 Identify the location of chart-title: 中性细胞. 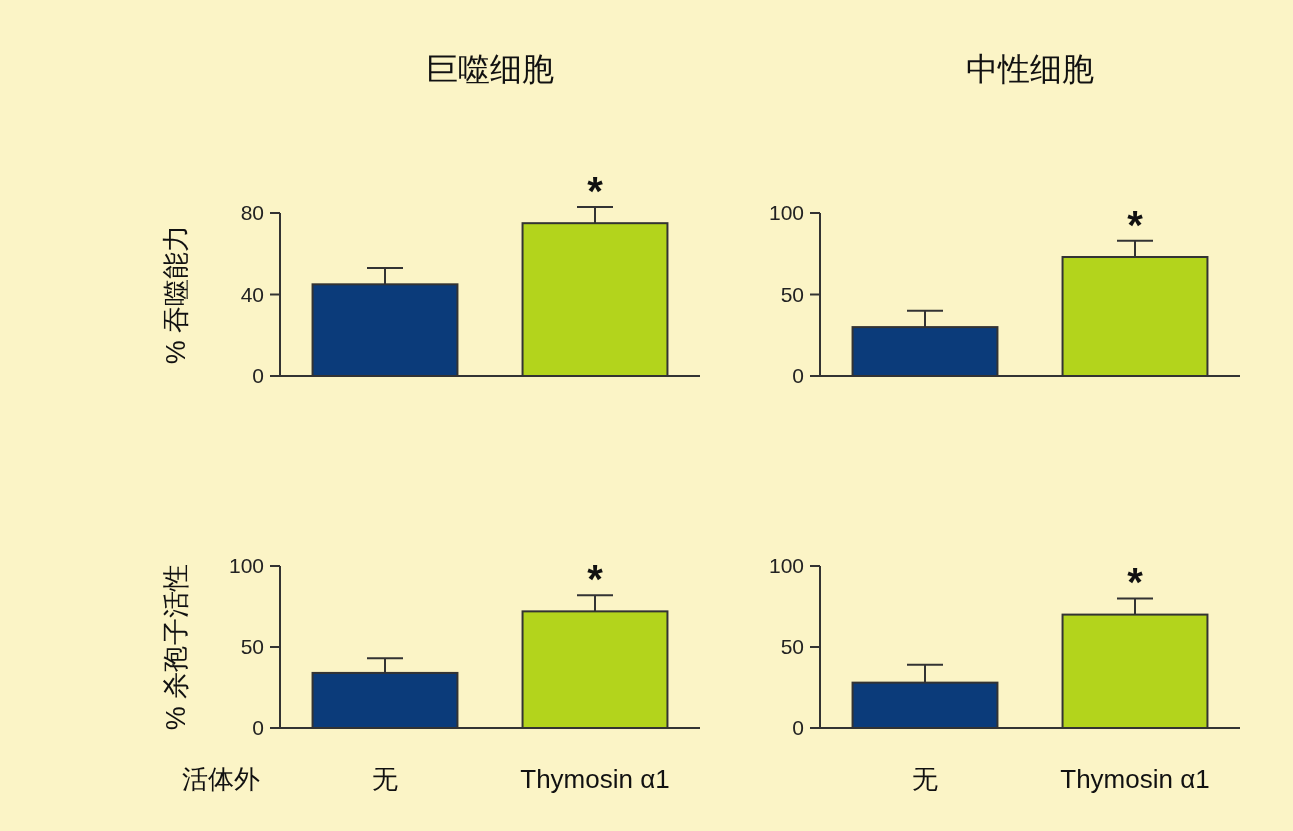
(1030, 69).